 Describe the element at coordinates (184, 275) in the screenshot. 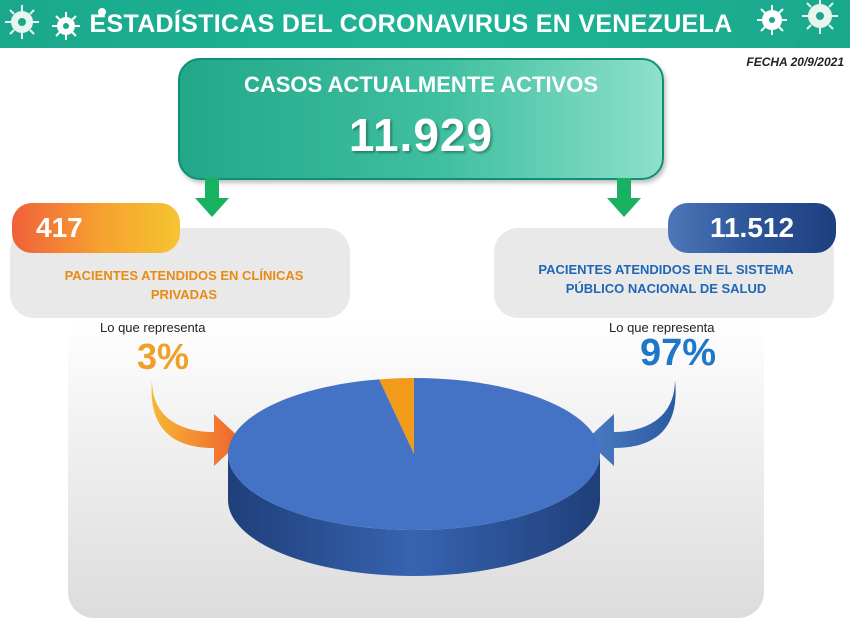

I see `private-label-line1: PACIENTES ATENDIDOS EN CLÍNICAS` at that location.